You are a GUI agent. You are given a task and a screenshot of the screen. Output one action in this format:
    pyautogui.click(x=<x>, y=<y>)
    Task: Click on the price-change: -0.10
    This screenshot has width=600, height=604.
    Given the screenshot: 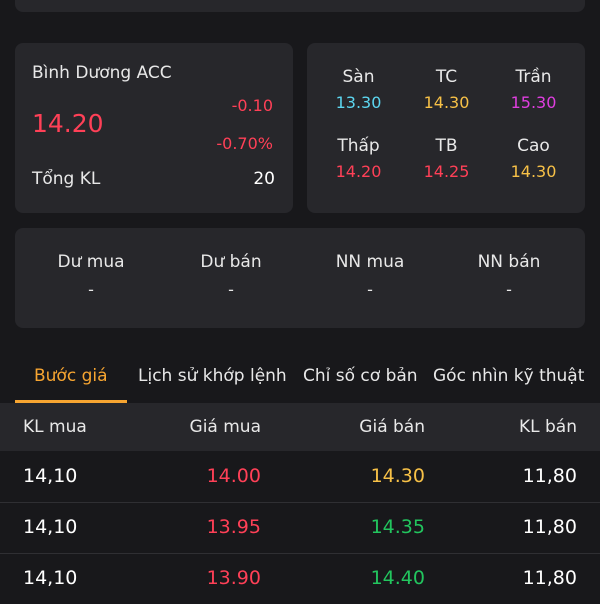 What is the action you would take?
    pyautogui.click(x=252, y=105)
    